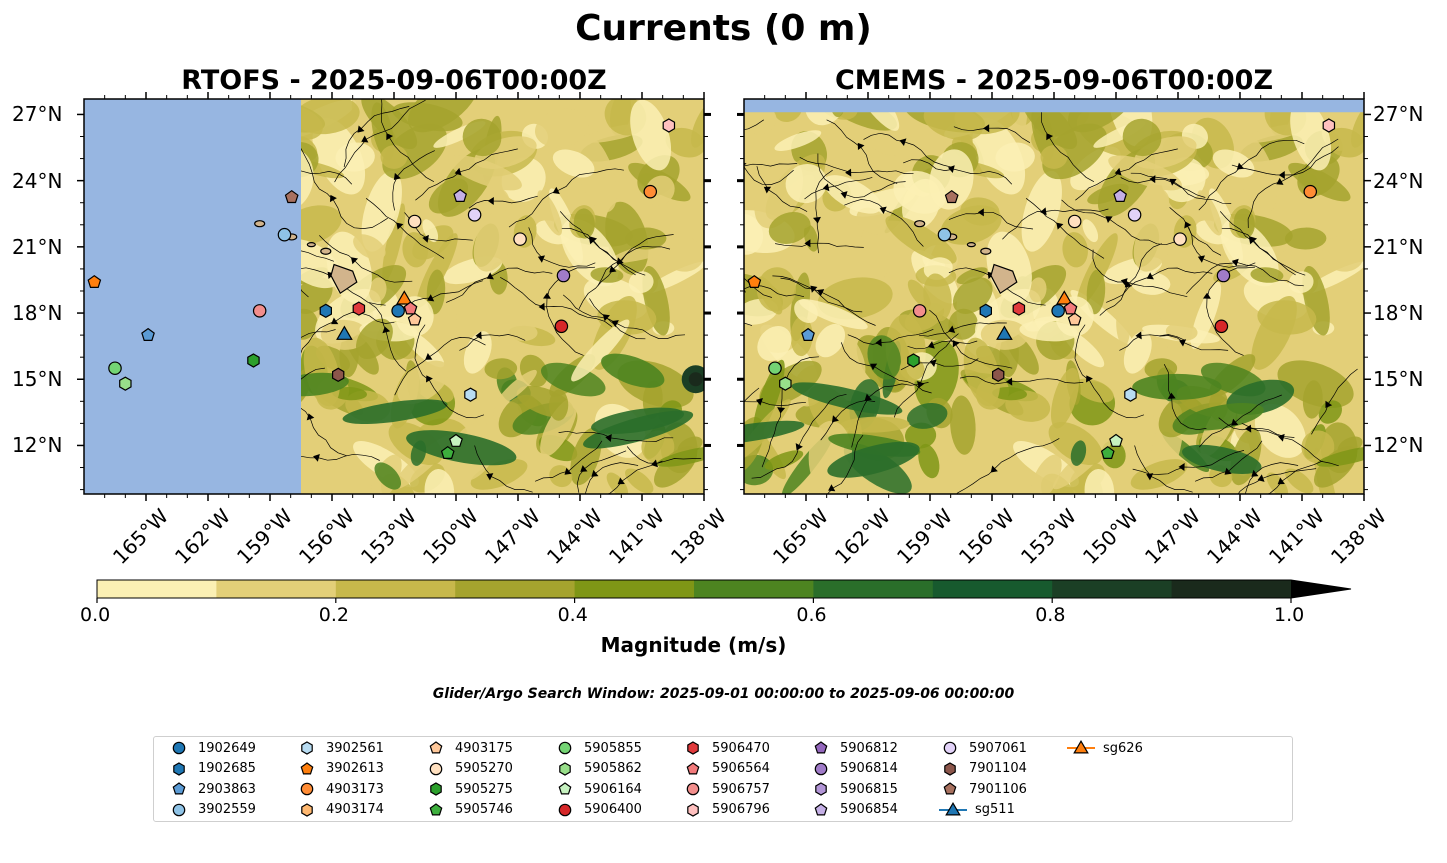  I want to click on legend-item: 7901106, so click(983, 789).